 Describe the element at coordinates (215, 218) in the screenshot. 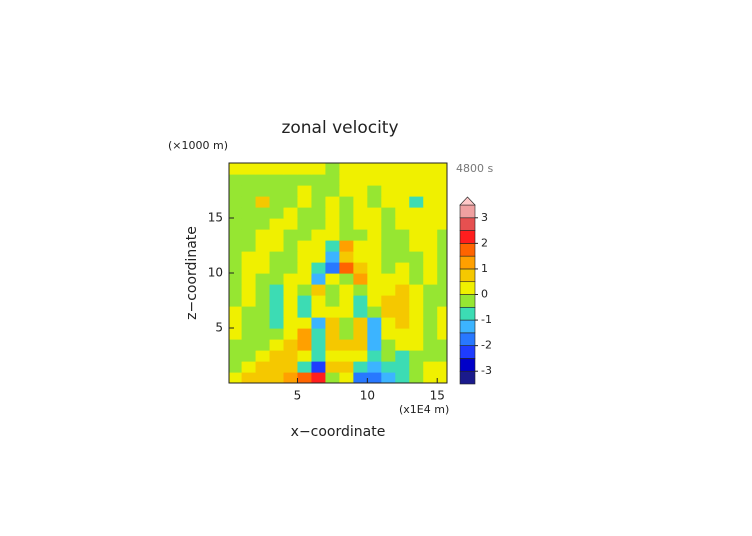

I see `y-tick-label: 15` at that location.